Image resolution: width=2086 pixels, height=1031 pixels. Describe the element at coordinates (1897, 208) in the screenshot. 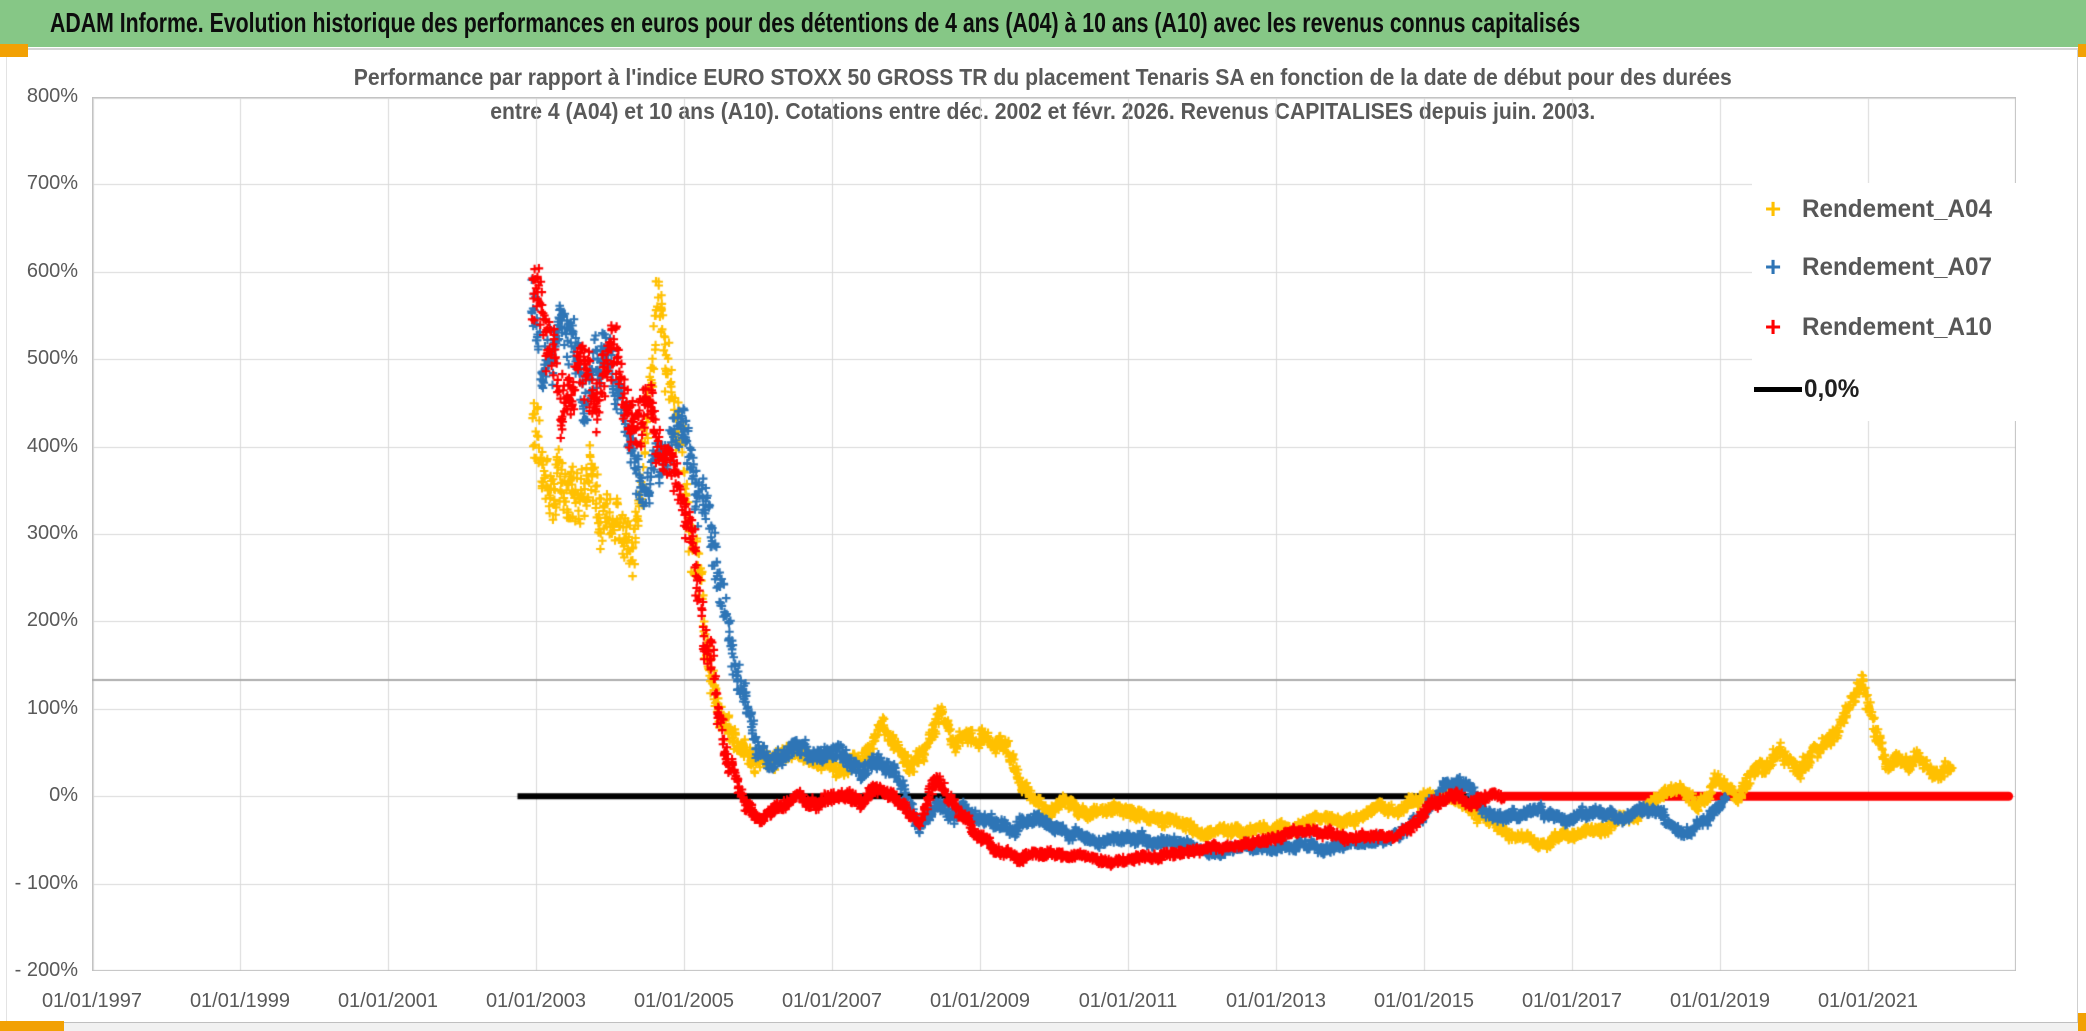

I see `legend-label: Rendement_A04` at that location.